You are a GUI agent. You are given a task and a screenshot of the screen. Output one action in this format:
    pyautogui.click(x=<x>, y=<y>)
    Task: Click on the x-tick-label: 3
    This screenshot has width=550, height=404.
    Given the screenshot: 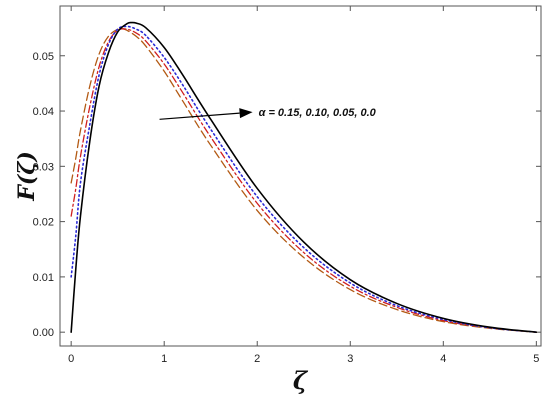 What is the action you would take?
    pyautogui.click(x=350, y=359)
    